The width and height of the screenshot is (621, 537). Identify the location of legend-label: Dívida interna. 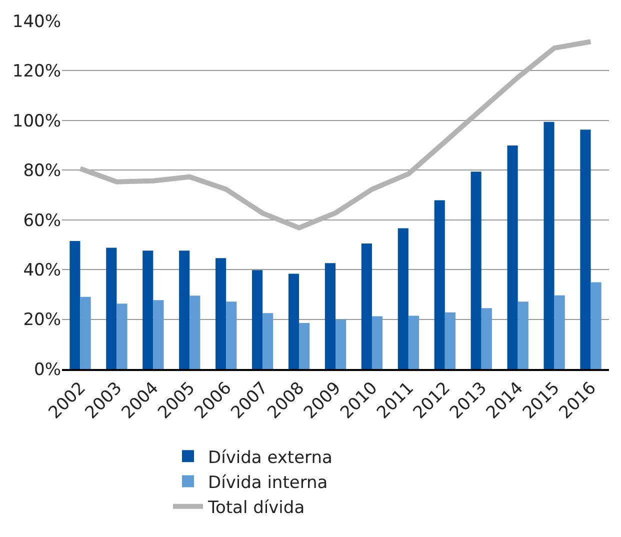
(268, 482).